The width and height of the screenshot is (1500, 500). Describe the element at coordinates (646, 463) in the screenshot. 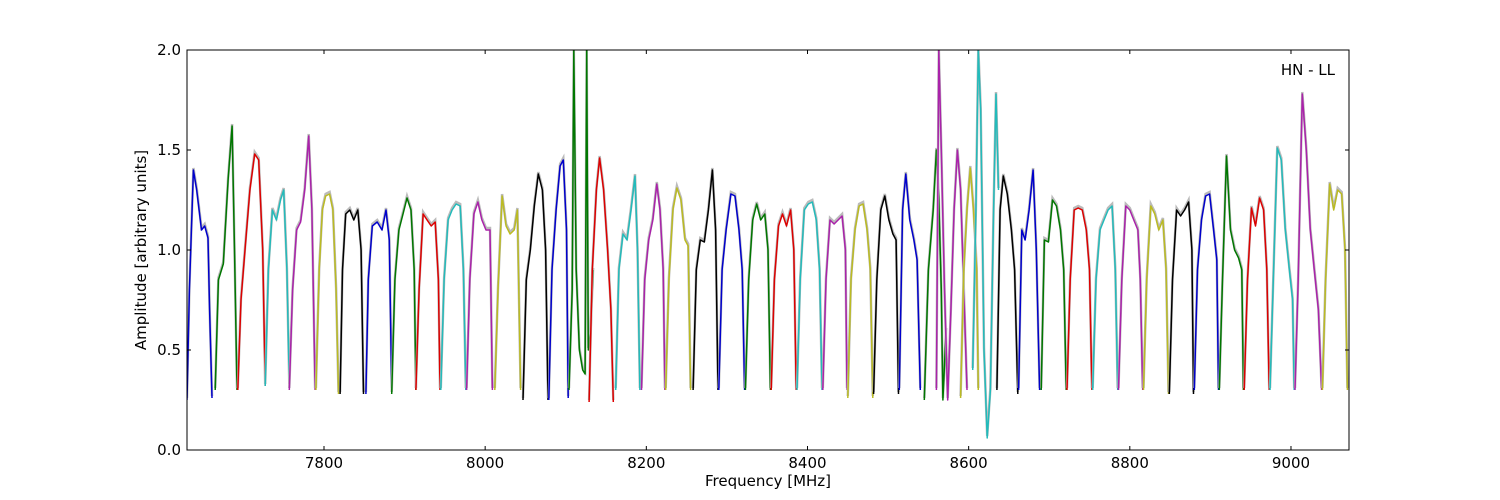

I see `x-tick-label-2: 8200` at that location.